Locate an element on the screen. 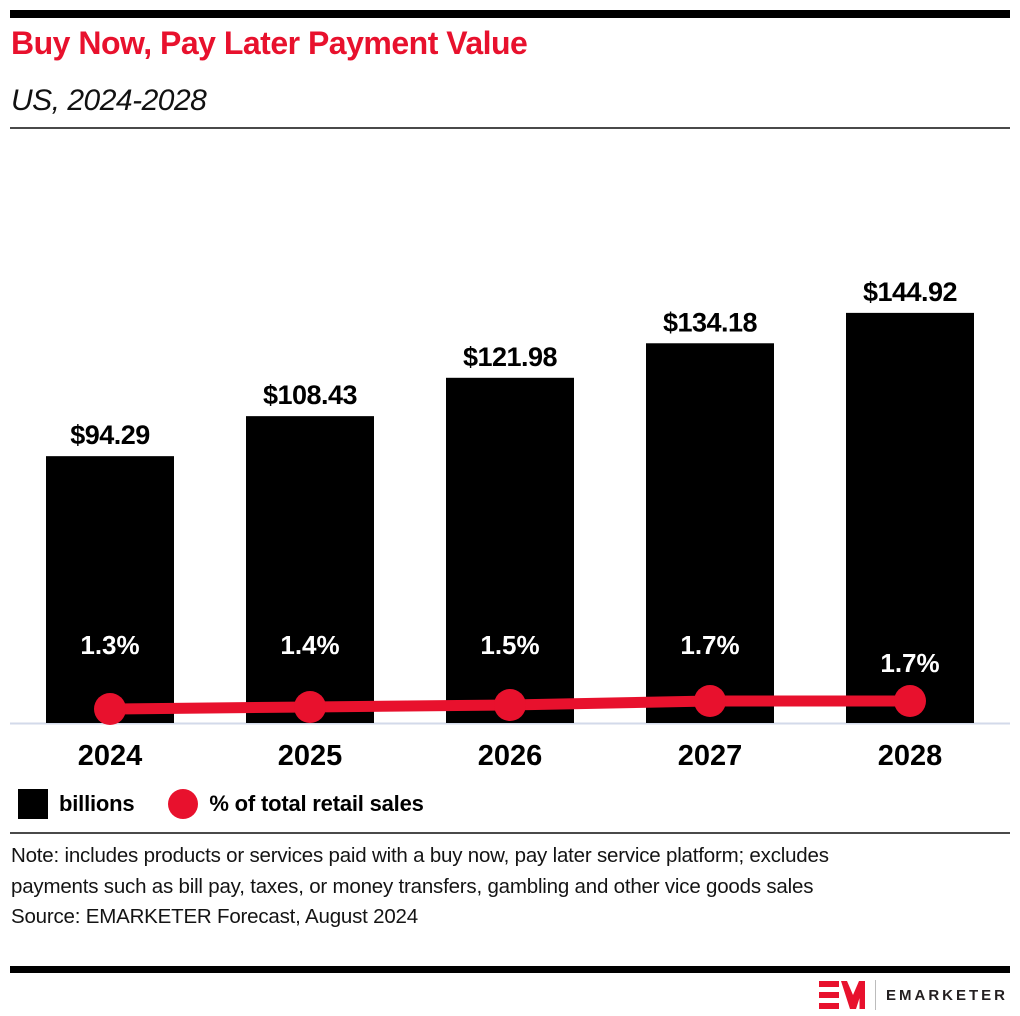 This screenshot has height=1016, width=1020. legend-label-retail-sales-pct: % of total retail sales is located at coordinates (316, 803).